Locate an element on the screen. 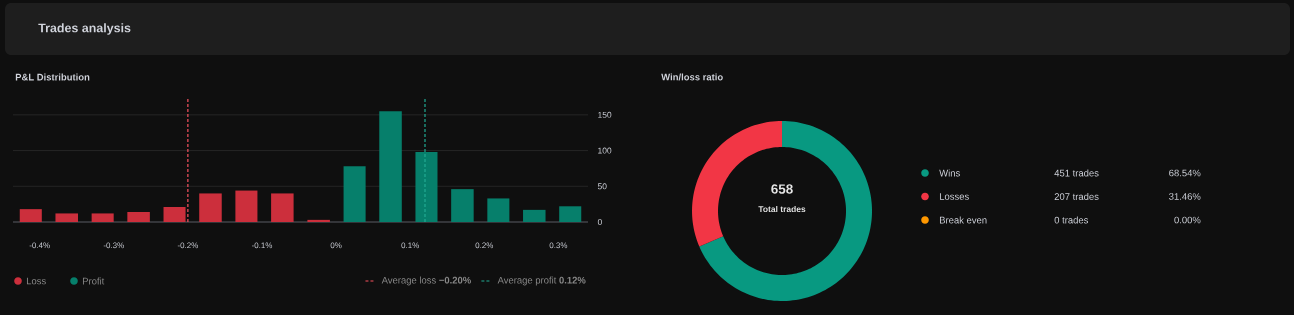  data-label: 207 trades is located at coordinates (1076, 196).